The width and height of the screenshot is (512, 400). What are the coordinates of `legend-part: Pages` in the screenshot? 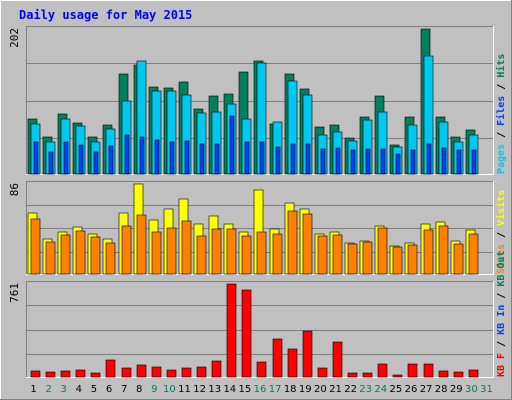 It's located at (501, 159).